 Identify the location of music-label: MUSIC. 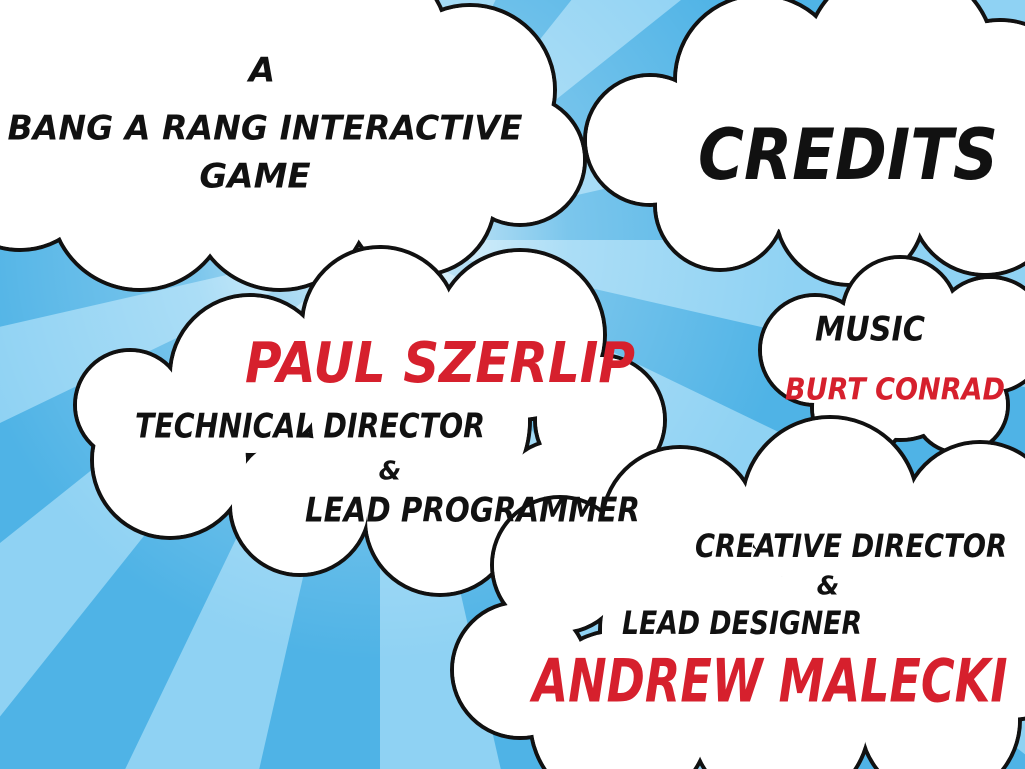
(870, 330).